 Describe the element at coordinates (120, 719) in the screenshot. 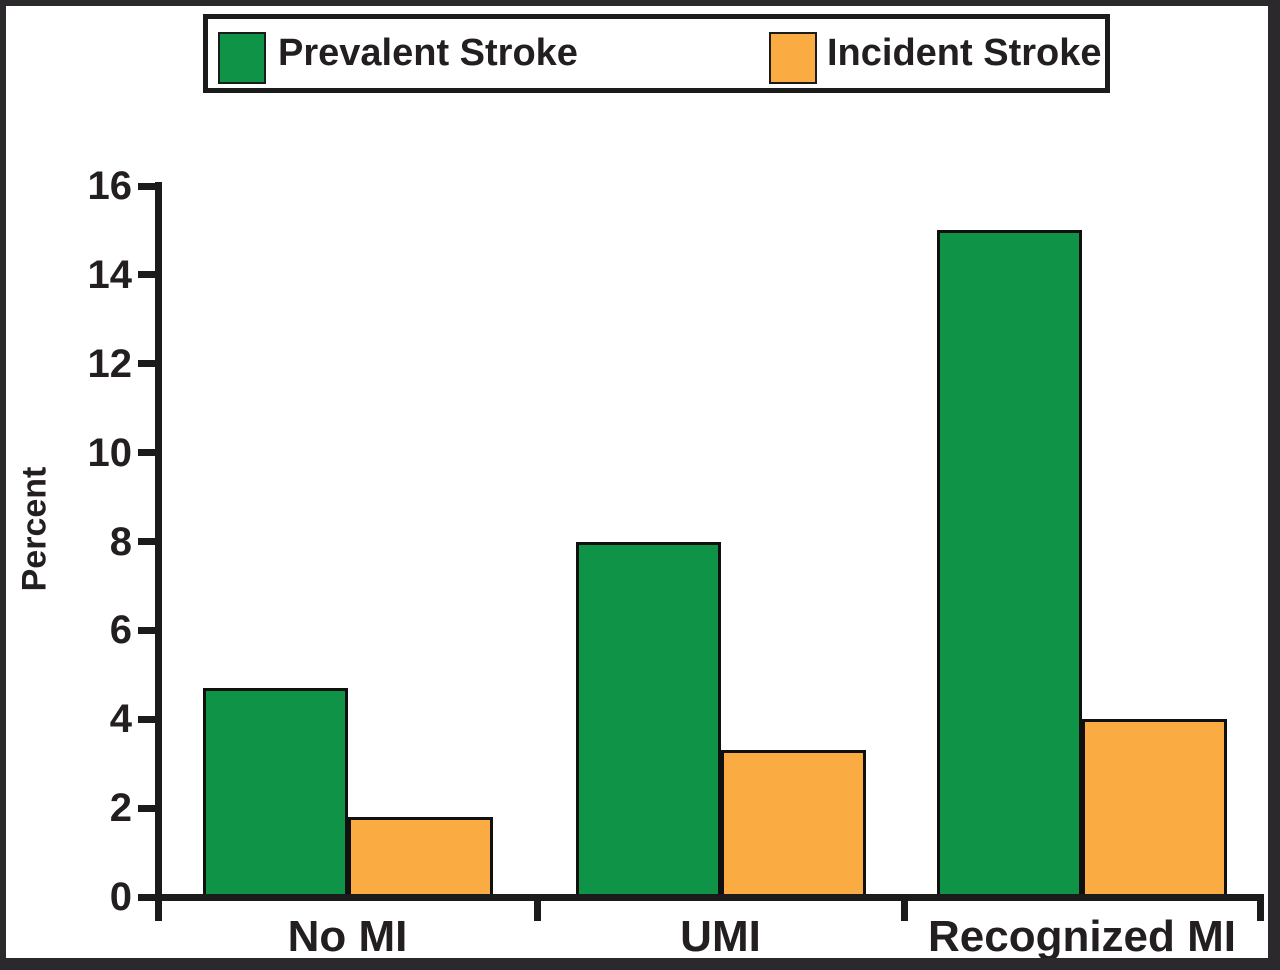

I see `y-tick-label: 4` at that location.